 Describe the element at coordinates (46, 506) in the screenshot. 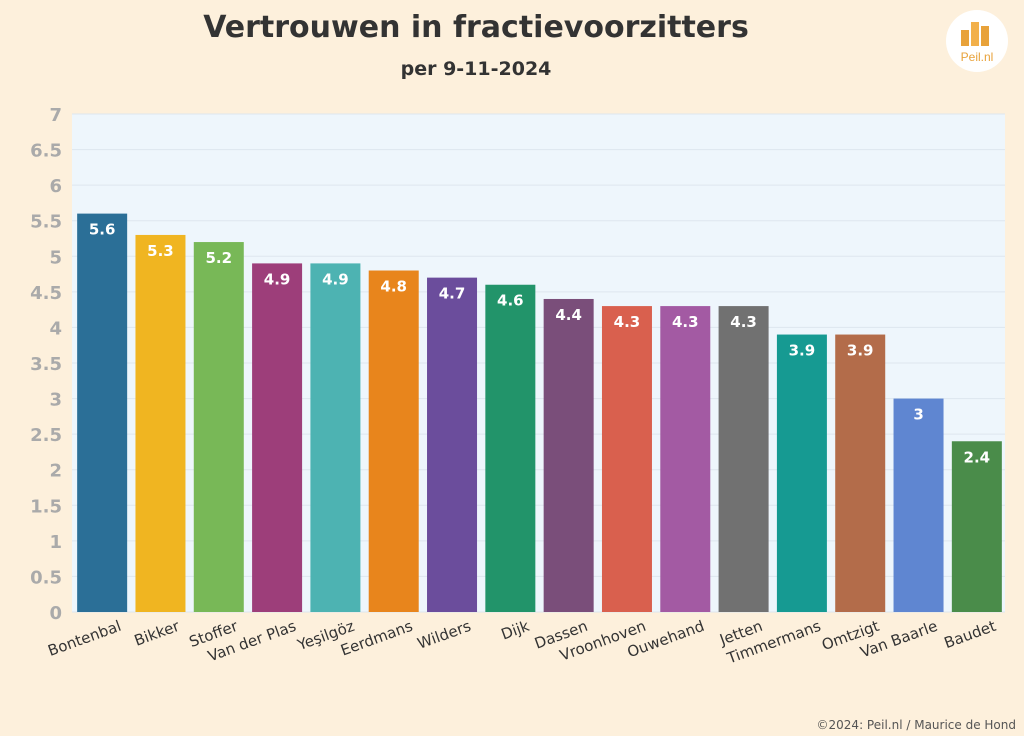

I see `y-tick-label: 1.5` at that location.